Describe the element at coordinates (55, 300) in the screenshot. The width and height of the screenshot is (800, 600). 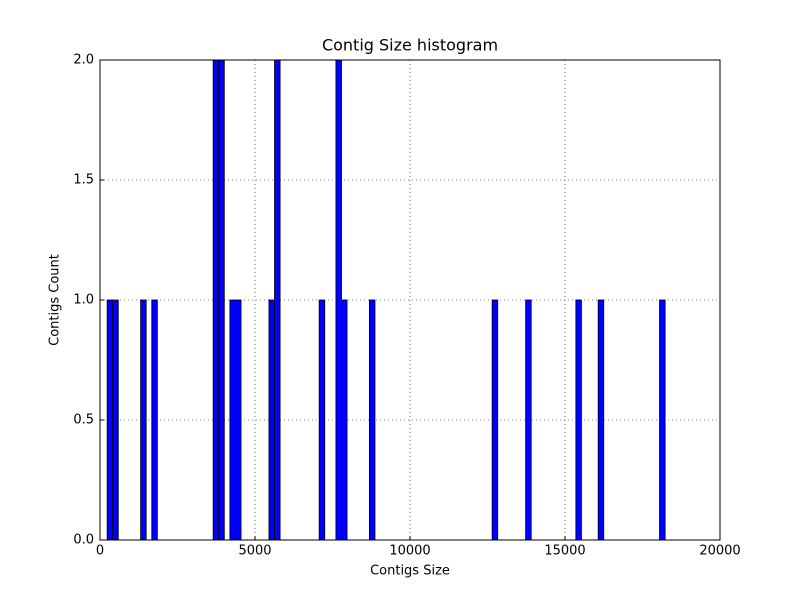
I see `y-axis-label: Contigs Count` at that location.